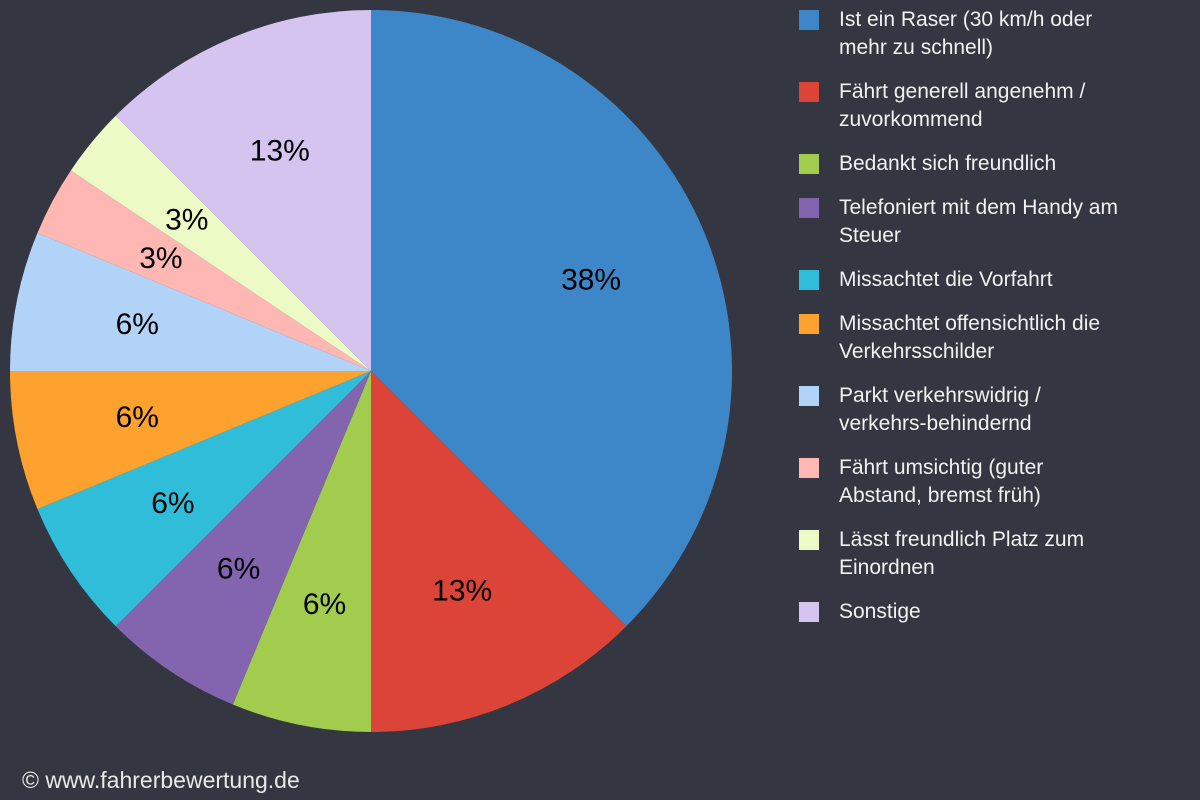 The width and height of the screenshot is (1200, 800). Describe the element at coordinates (995, 612) in the screenshot. I see `legend-item-9: Sonstige` at that location.